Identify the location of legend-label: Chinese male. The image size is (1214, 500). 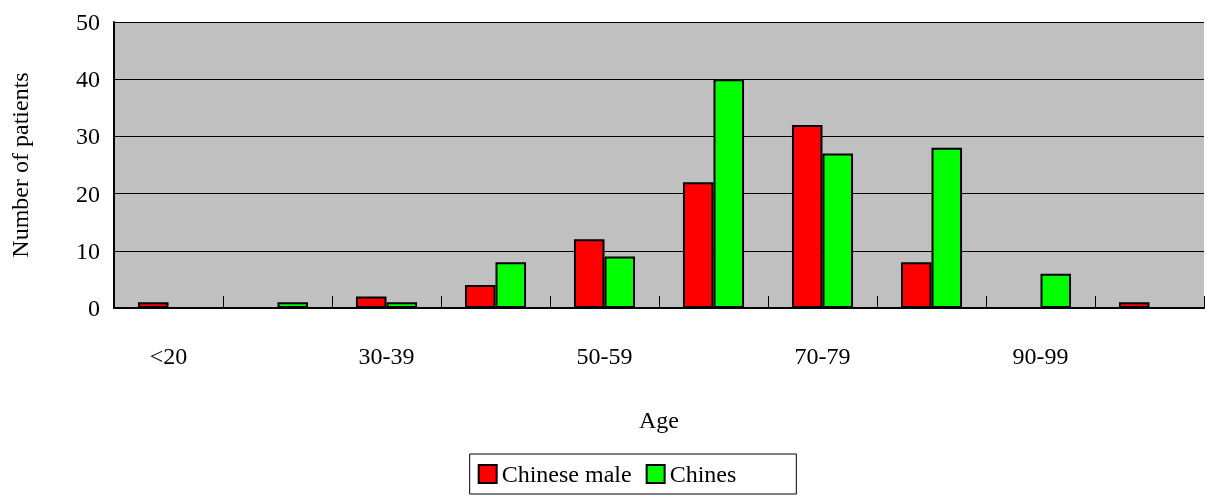
(566, 474).